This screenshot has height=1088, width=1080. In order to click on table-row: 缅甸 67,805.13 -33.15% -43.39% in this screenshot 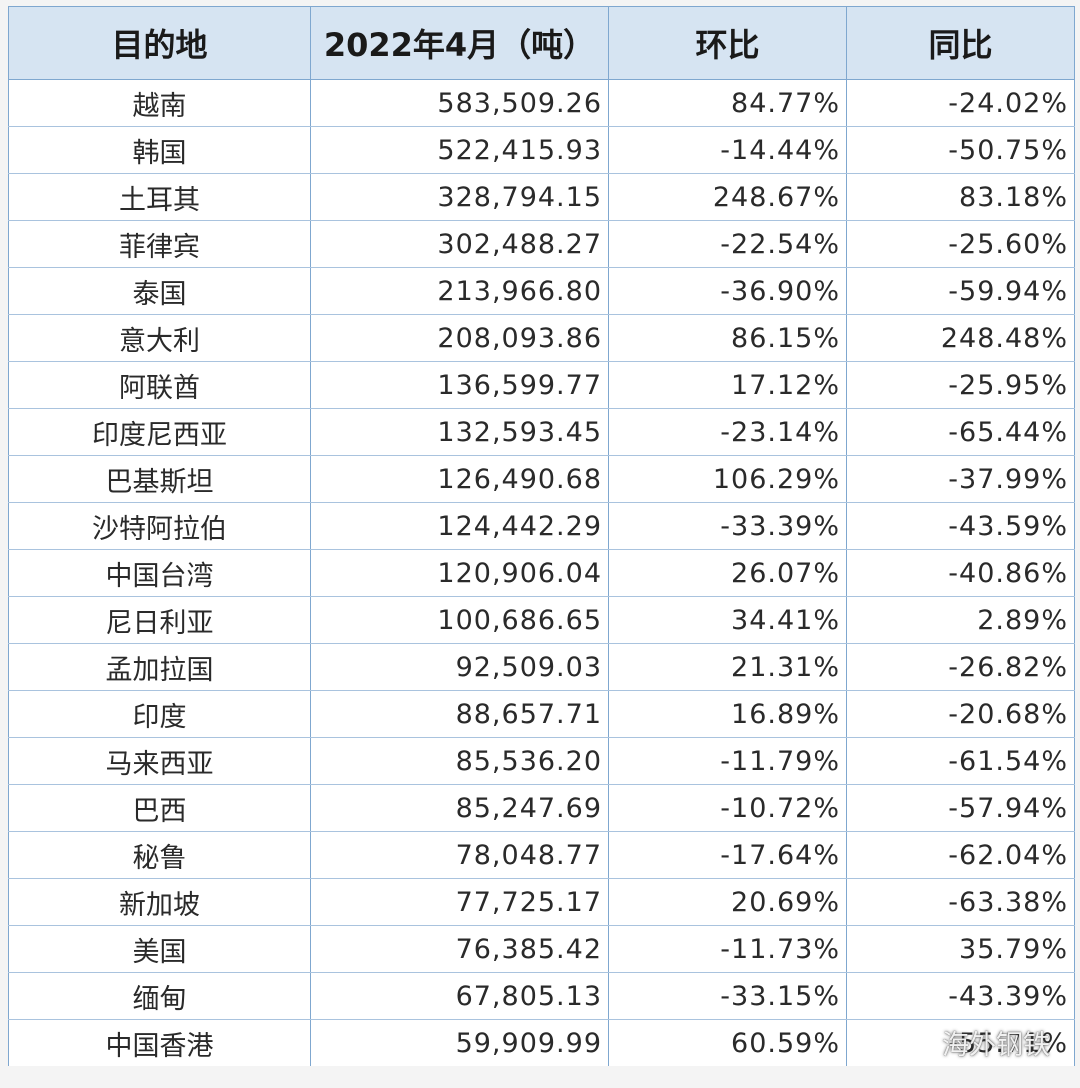, I will do `click(541, 996)`.